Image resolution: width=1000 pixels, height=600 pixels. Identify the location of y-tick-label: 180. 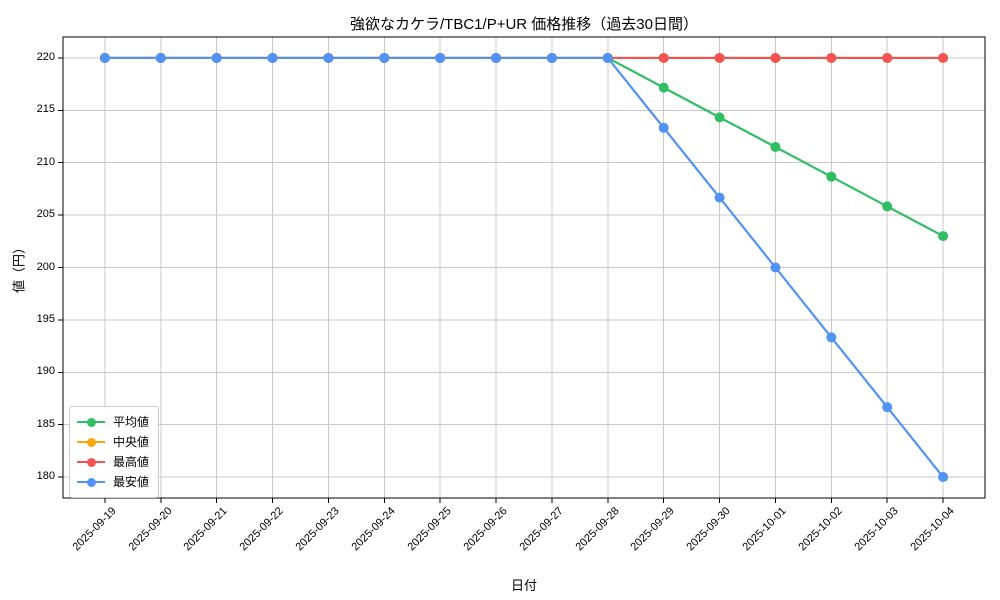
(45, 476).